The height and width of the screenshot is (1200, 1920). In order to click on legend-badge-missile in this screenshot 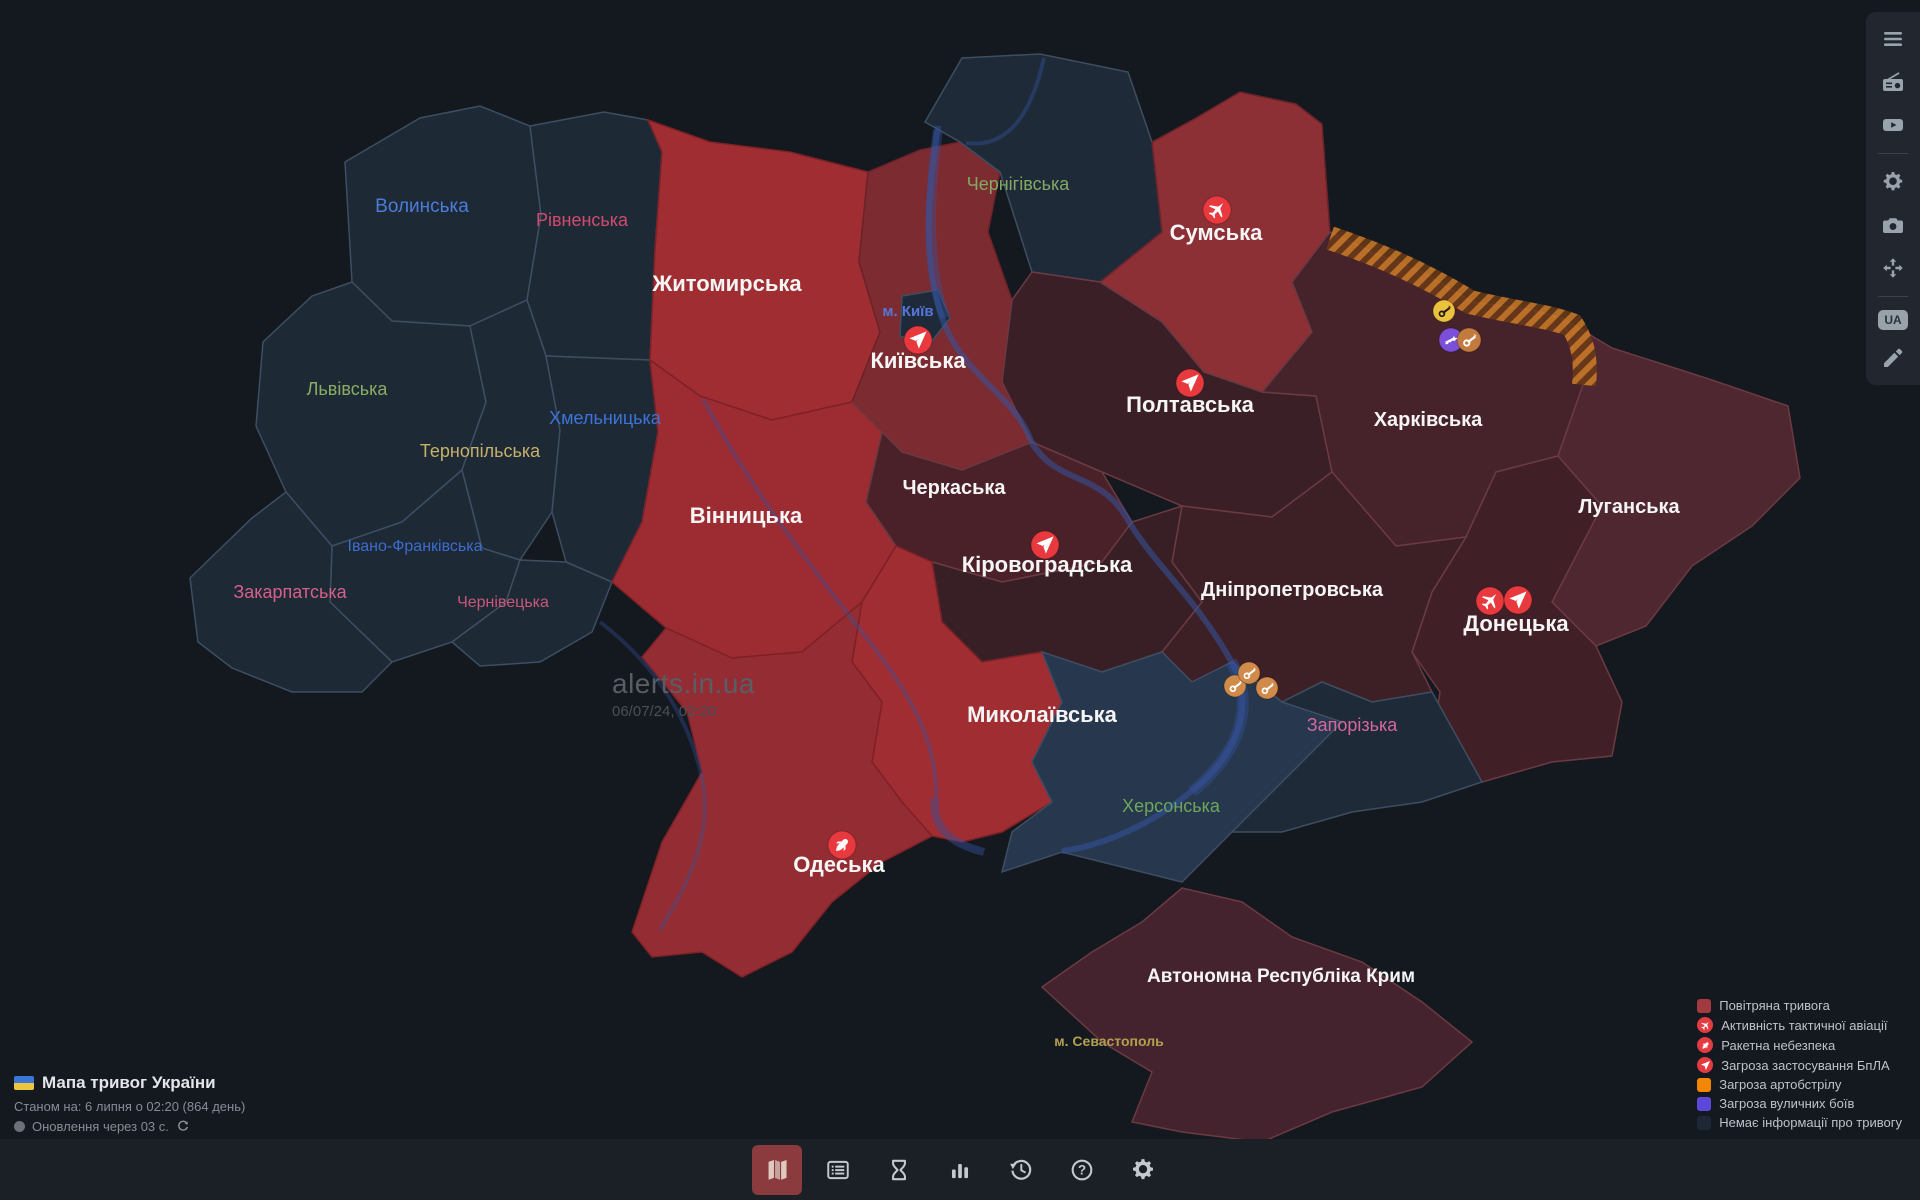, I will do `click(1705, 1045)`.